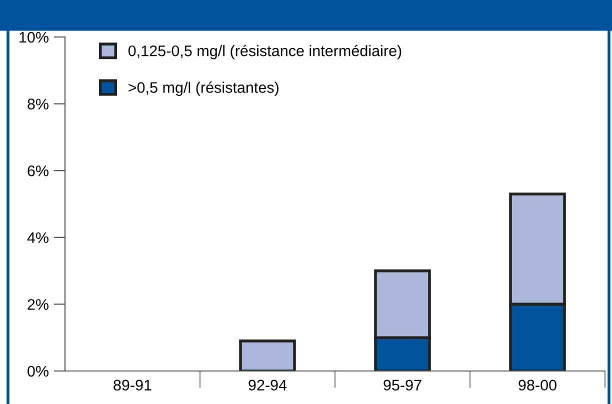 Image resolution: width=612 pixels, height=404 pixels. What do you see at coordinates (37, 238) in the screenshot?
I see `y-tick-label: 4%` at bounding box center [37, 238].